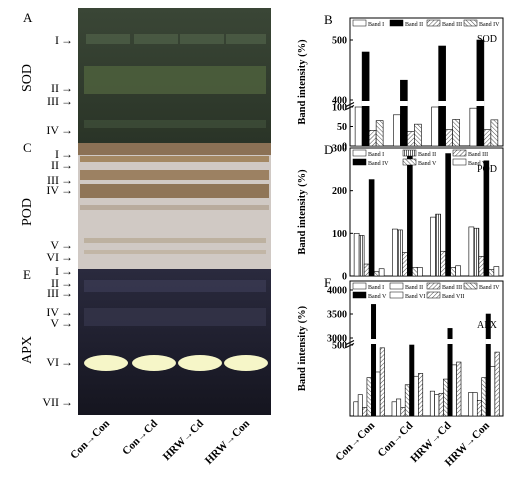 This screenshot has width=517, height=484. I want to click on axis-break-mark, so click(350, 106).